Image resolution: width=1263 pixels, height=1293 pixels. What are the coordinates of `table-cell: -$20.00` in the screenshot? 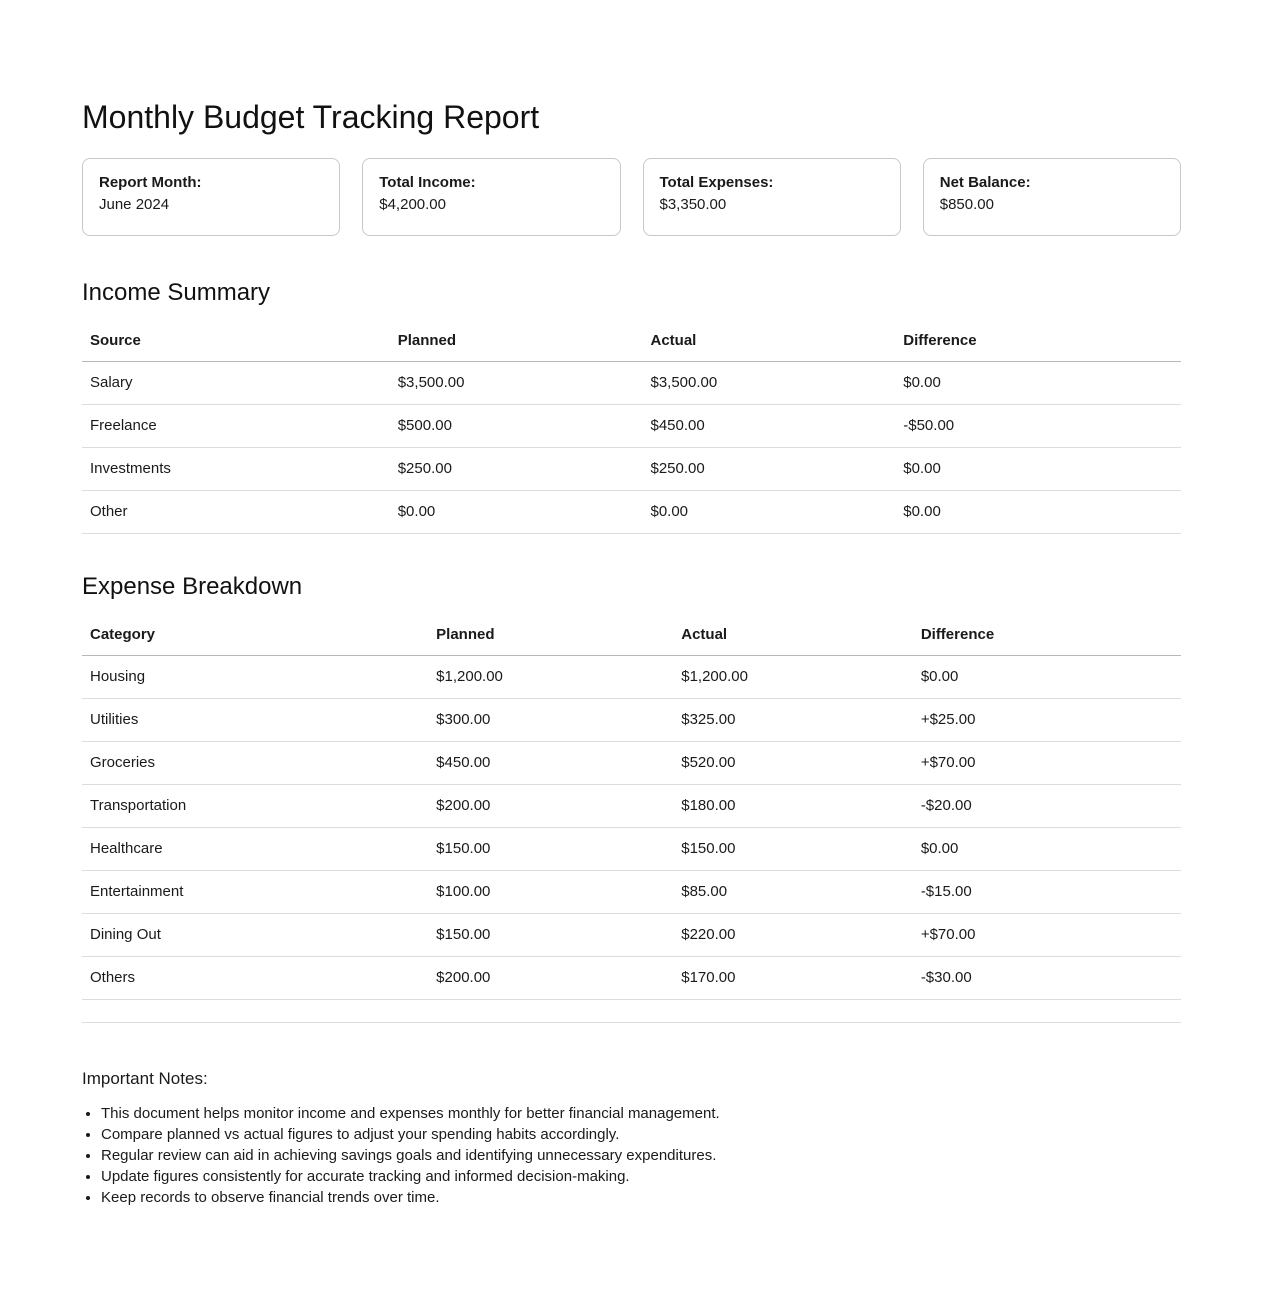 It's located at (1046, 806).